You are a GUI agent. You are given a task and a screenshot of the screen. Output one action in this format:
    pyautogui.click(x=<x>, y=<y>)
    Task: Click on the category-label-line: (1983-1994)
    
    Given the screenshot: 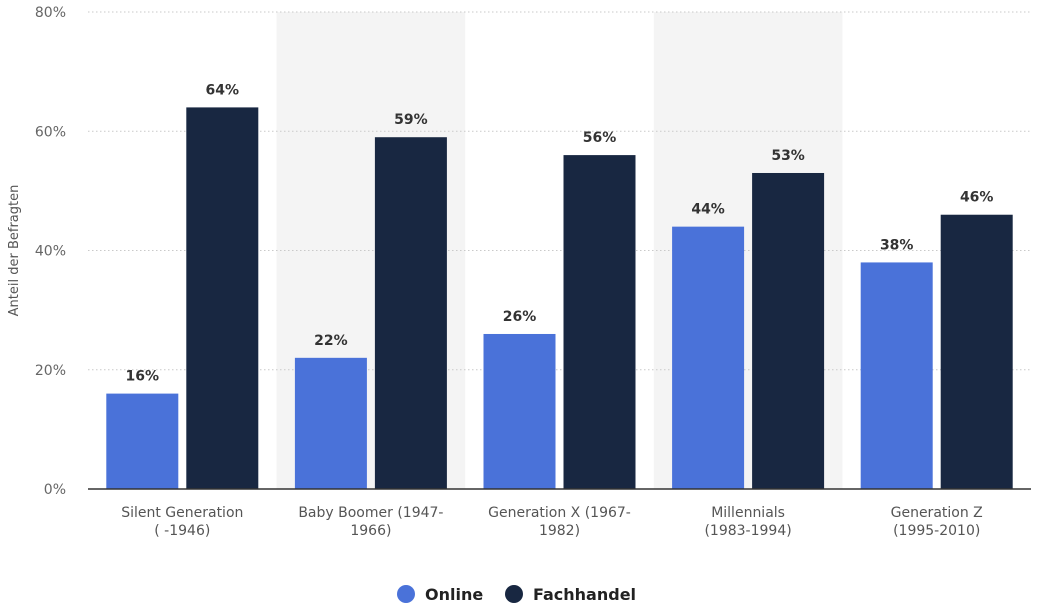 What is the action you would take?
    pyautogui.click(x=747, y=531)
    